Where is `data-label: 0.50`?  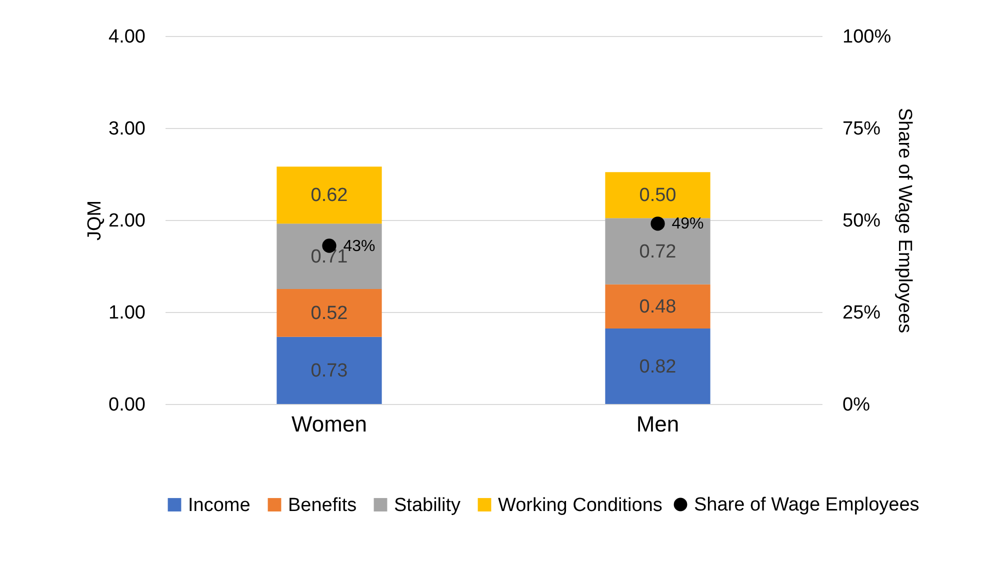
data-label: 0.50 is located at coordinates (657, 195).